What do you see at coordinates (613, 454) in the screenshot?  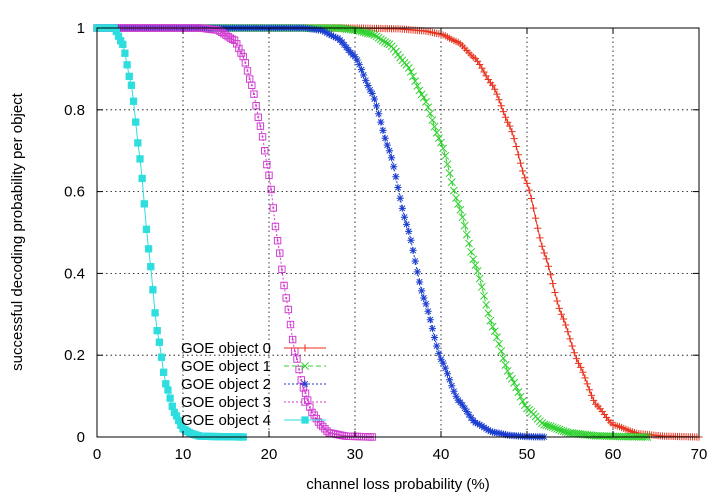 I see `x-tick-label: 60` at bounding box center [613, 454].